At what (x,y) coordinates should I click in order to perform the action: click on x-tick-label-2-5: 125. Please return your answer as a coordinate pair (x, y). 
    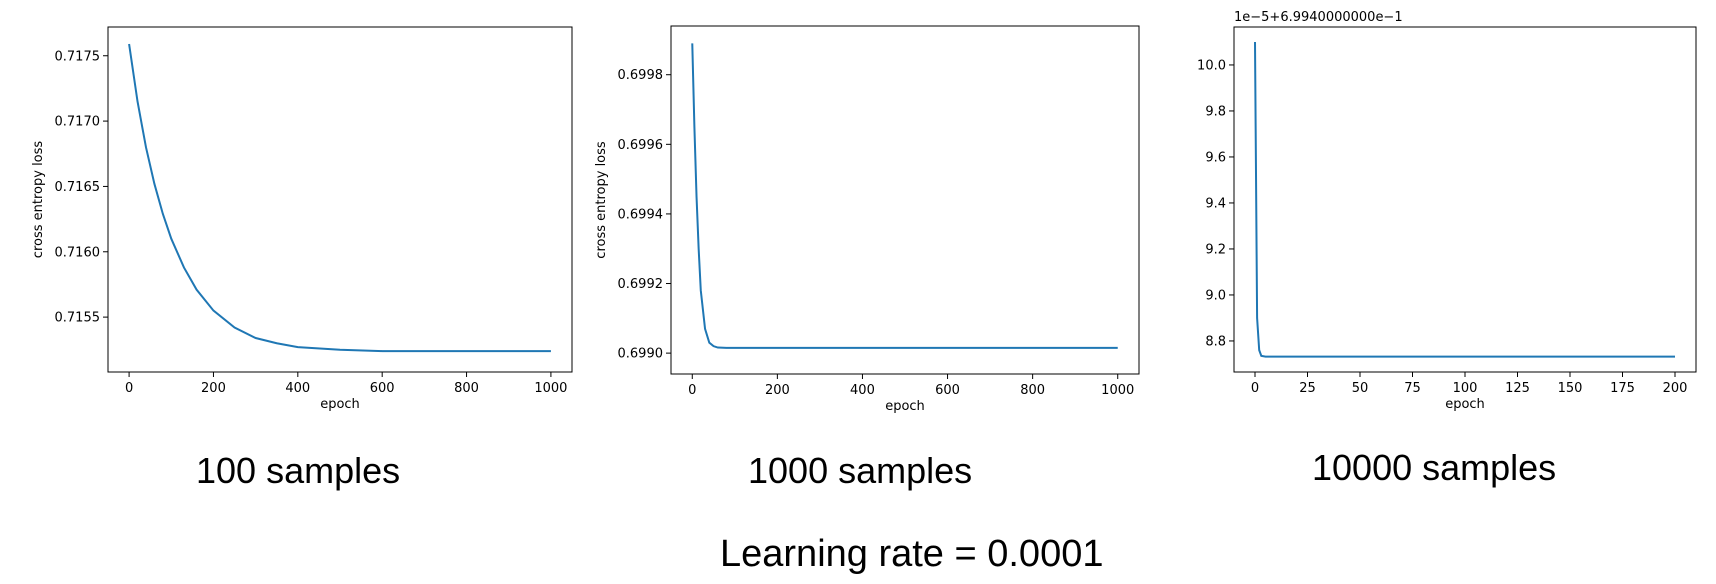
    Looking at the image, I should click on (1517, 388).